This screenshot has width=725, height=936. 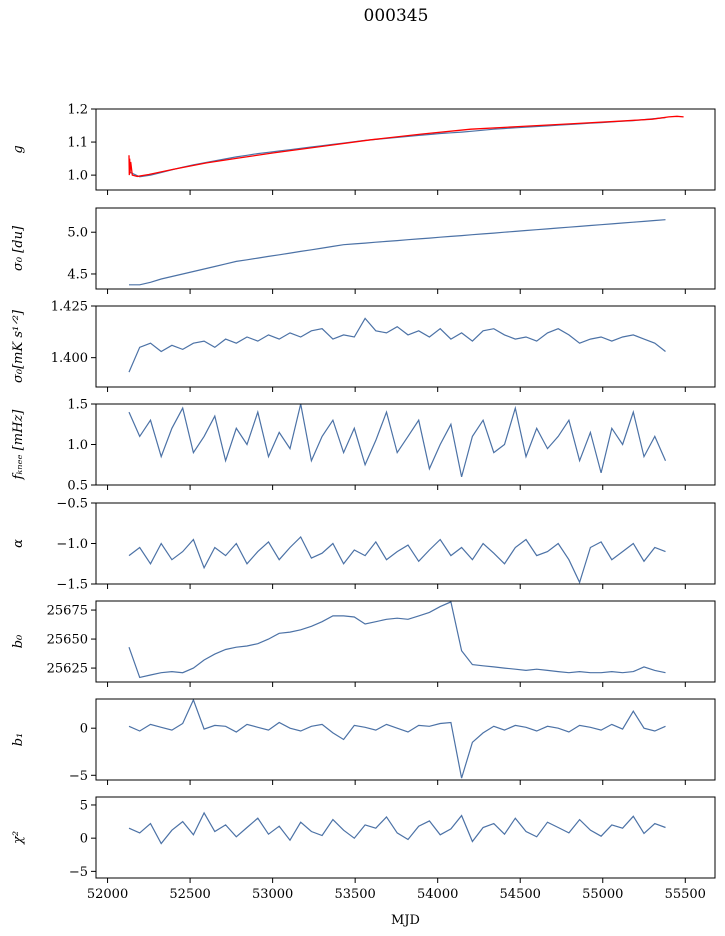 I want to click on series-line-b0, so click(x=397, y=640).